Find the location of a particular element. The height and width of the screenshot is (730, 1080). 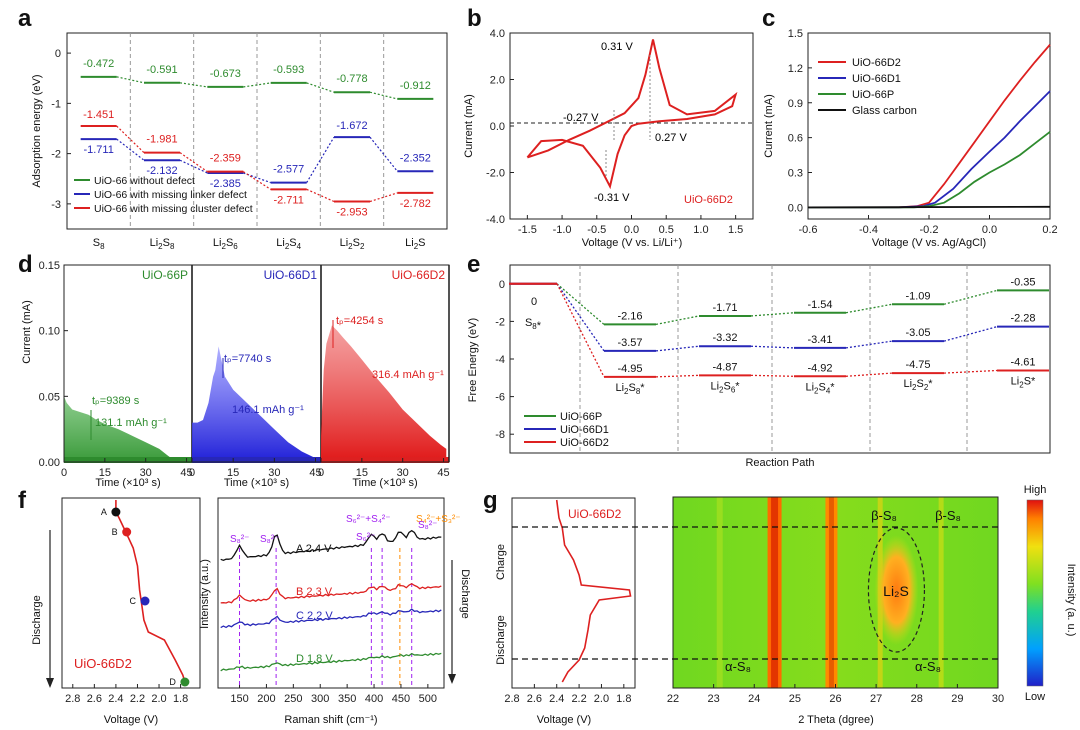

colorbar-high-label: High is located at coordinates (1035, 490).